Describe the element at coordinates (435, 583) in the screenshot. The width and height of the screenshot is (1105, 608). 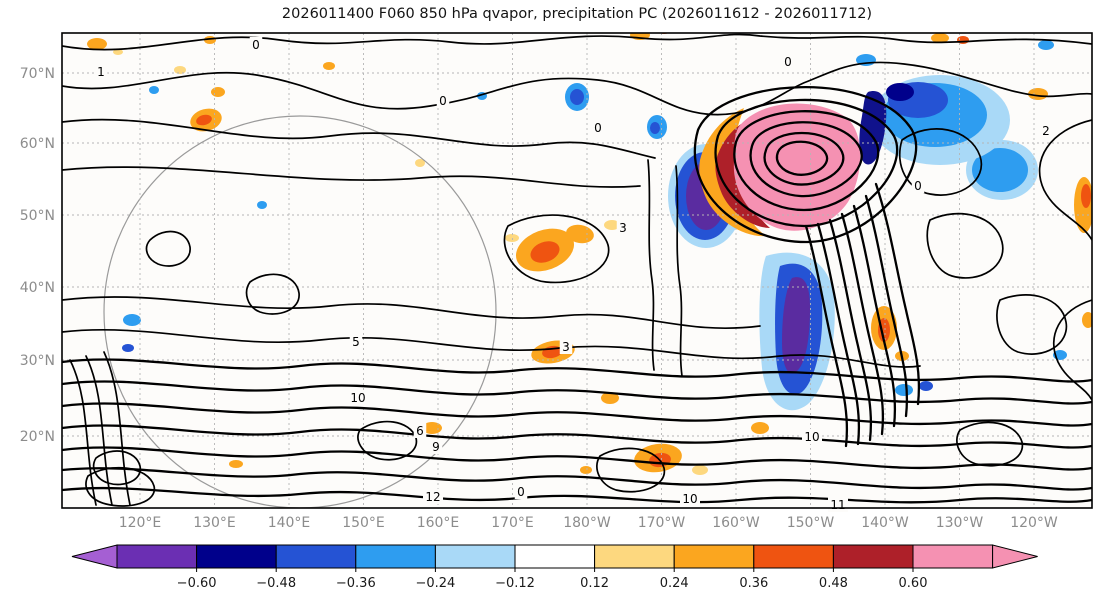
I see `colorbar-tick-label: −0.24` at that location.